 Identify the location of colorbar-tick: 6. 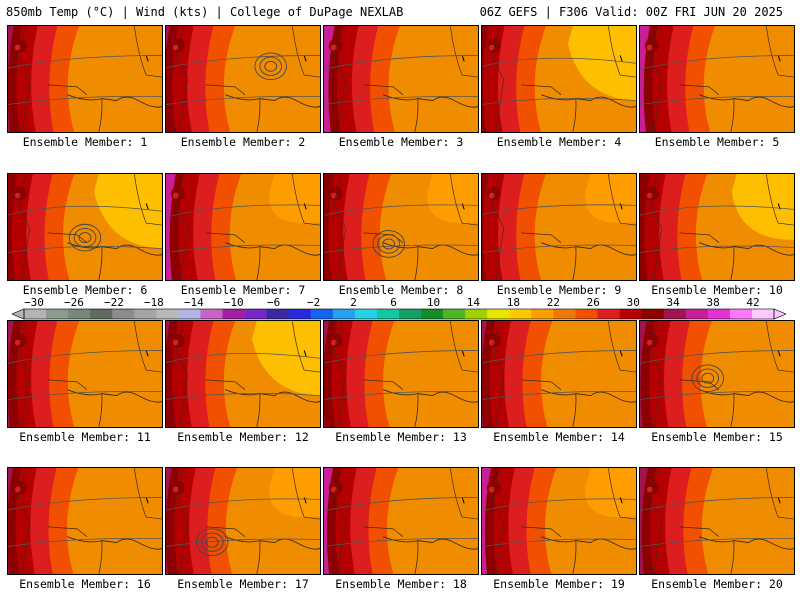
(393, 302).